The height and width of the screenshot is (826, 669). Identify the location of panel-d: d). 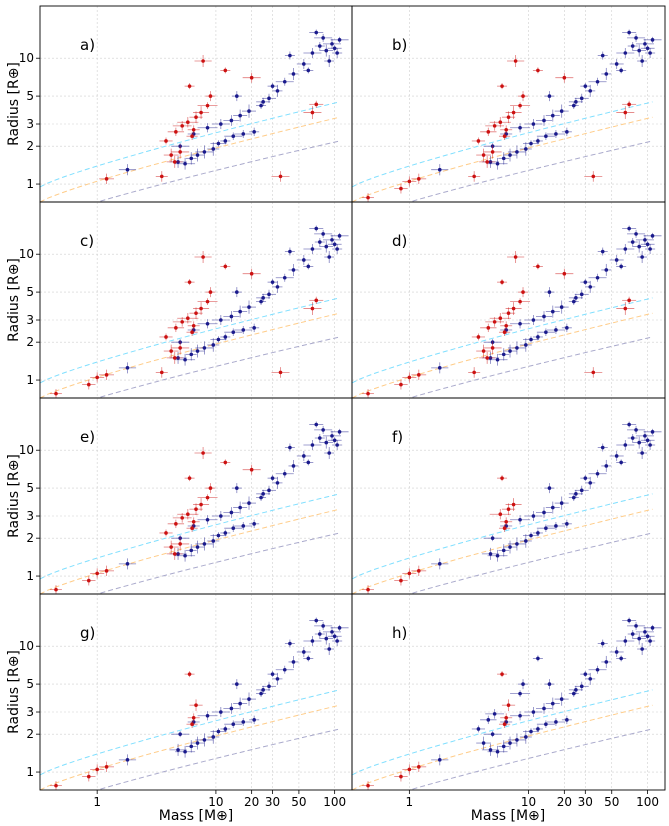
(508, 300).